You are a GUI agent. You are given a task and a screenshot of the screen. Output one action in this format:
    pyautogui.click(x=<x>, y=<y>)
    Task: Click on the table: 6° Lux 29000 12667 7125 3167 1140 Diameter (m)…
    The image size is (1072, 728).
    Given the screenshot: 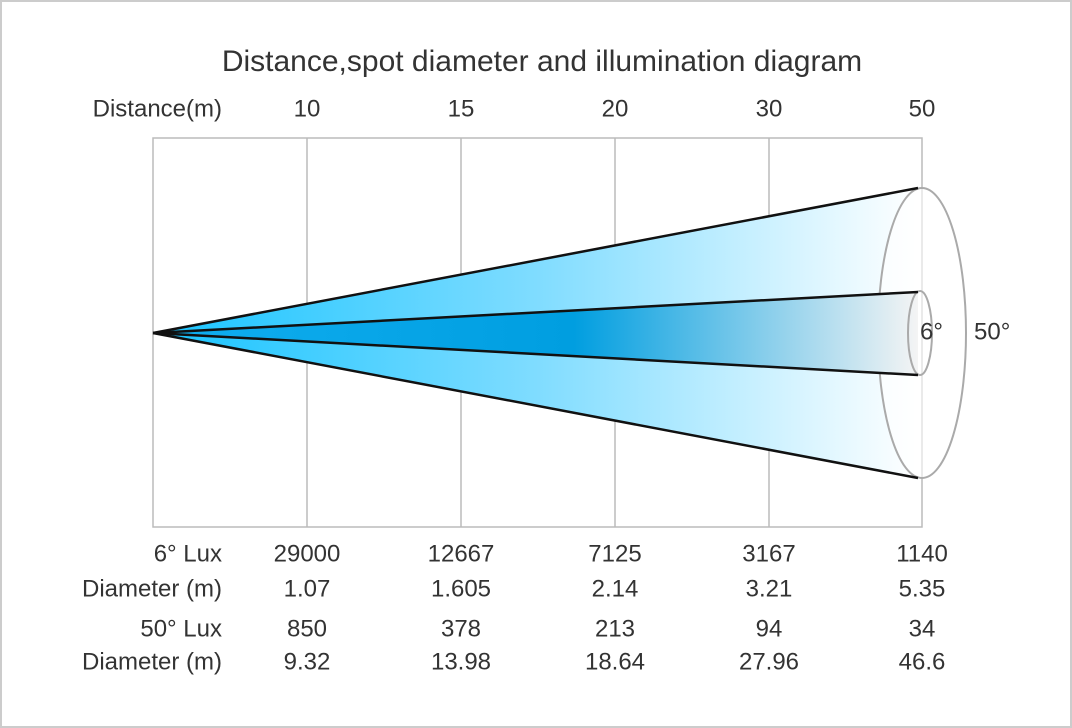 What is the action you would take?
    pyautogui.click(x=515, y=607)
    